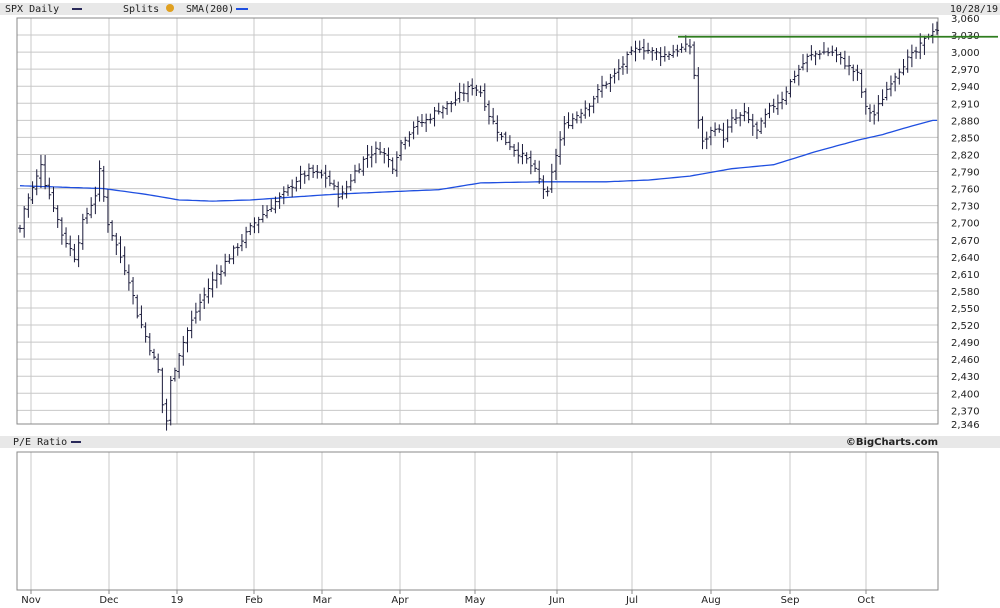 The height and width of the screenshot is (608, 1000). What do you see at coordinates (141, 9) in the screenshot?
I see `splits-label: Splits` at bounding box center [141, 9].